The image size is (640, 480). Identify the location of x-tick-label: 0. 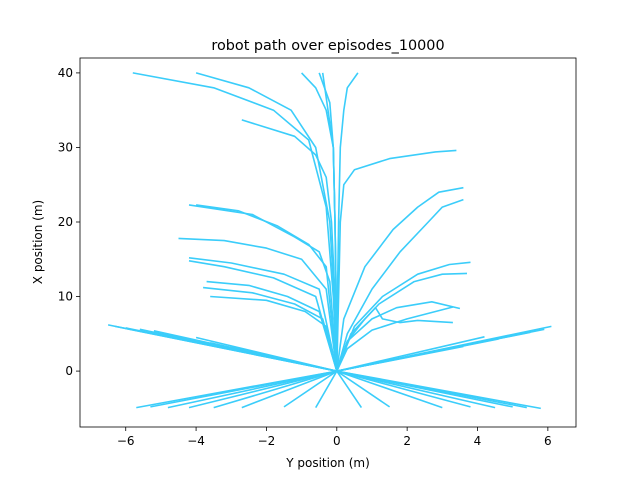
(337, 441).